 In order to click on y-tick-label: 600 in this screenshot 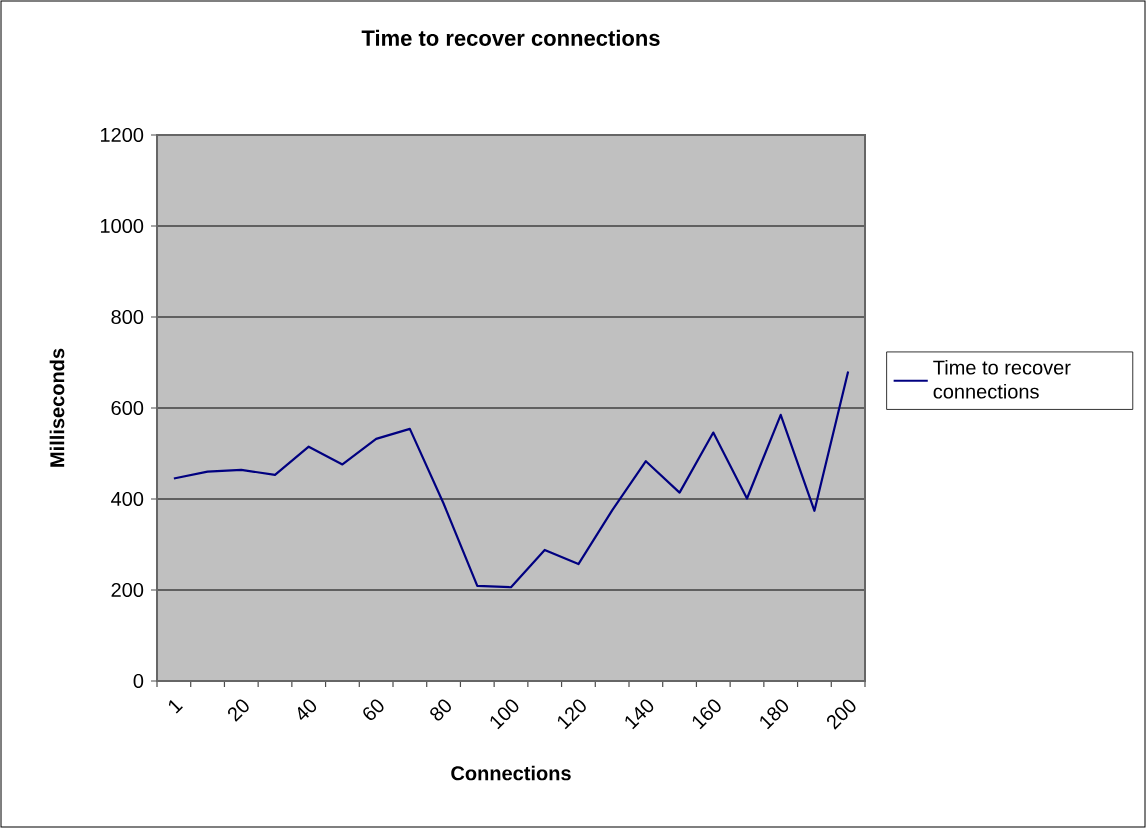, I will do `click(127, 408)`.